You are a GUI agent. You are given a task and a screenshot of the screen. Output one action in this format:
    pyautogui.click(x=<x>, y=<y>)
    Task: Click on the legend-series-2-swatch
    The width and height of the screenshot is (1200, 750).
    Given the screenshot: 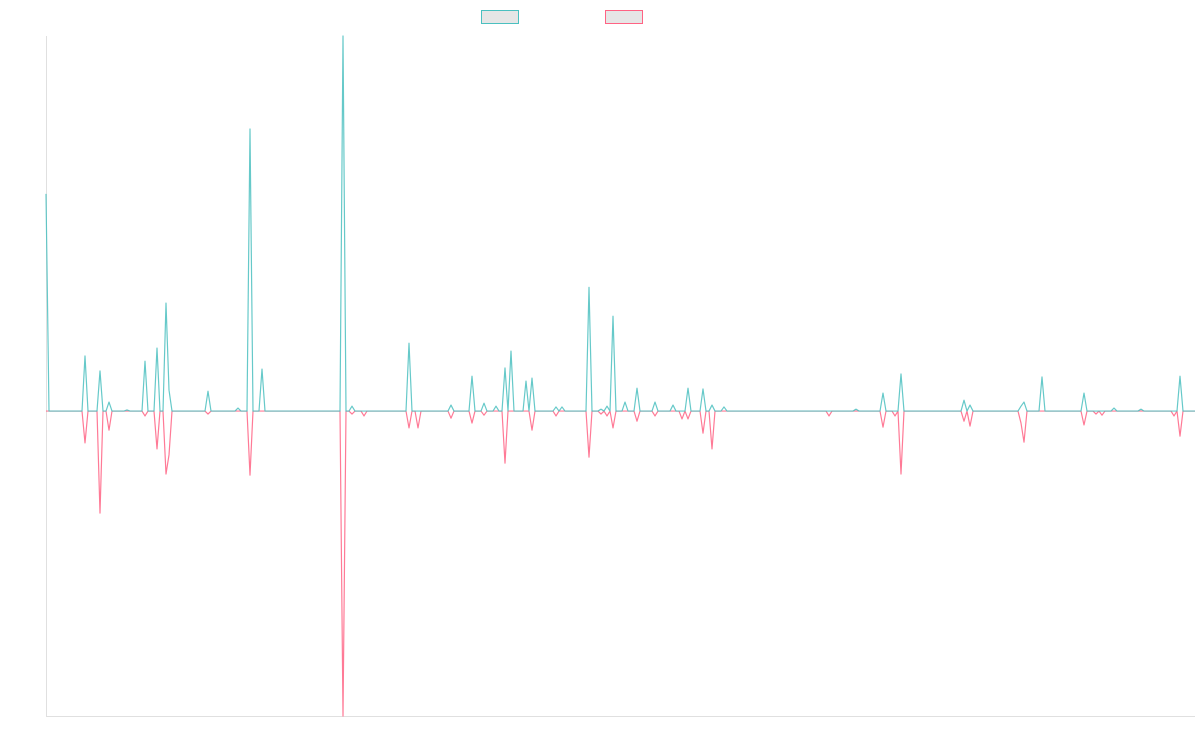 What is the action you would take?
    pyautogui.click(x=624, y=17)
    